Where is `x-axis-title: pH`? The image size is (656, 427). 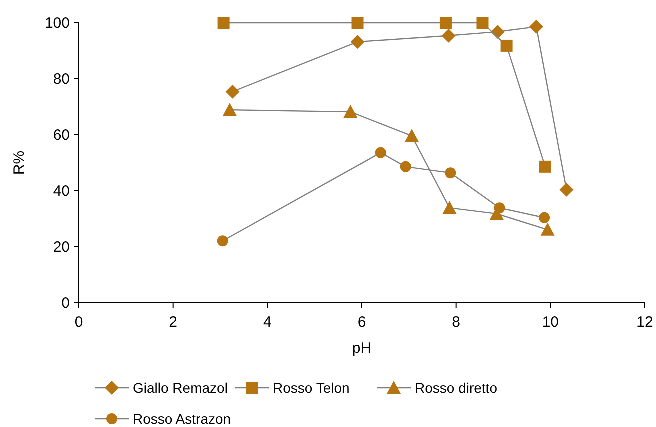 x-axis-title: pH is located at coordinates (362, 348).